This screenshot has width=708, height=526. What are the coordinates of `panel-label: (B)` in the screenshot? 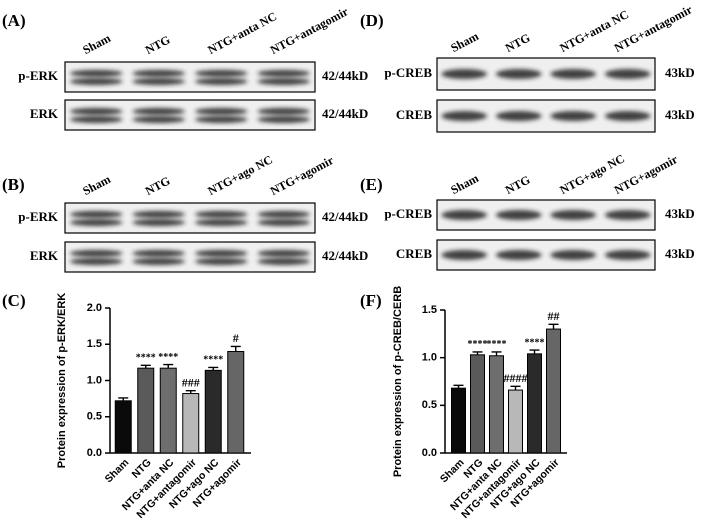 It's located at (13, 184).